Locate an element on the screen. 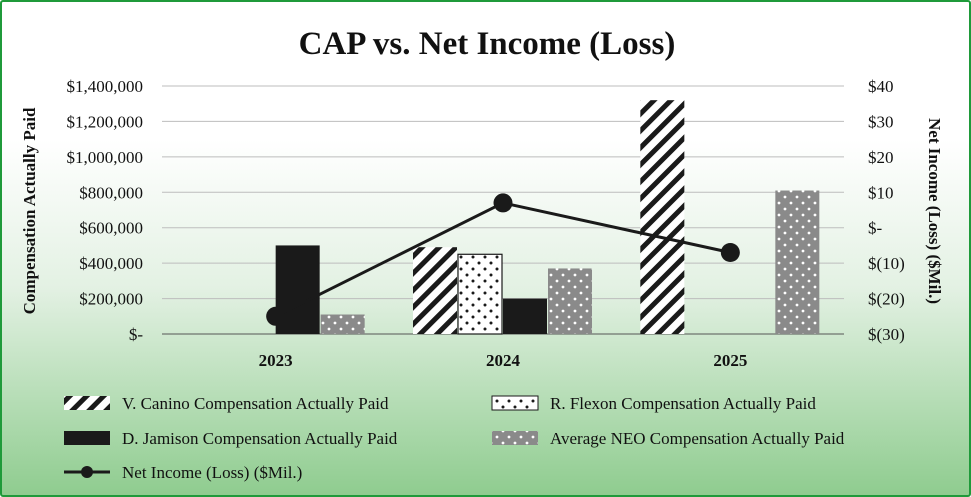 The image size is (971, 497). y2-tick-label: $(30) is located at coordinates (886, 334).